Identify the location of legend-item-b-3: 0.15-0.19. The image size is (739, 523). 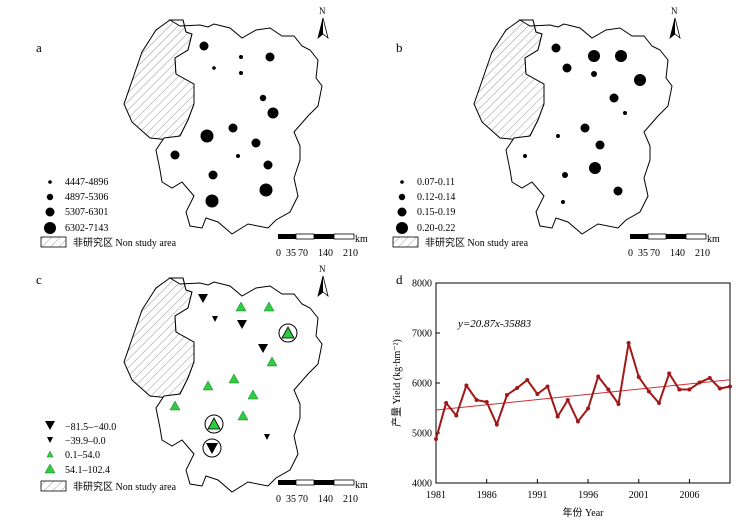
(436, 212).